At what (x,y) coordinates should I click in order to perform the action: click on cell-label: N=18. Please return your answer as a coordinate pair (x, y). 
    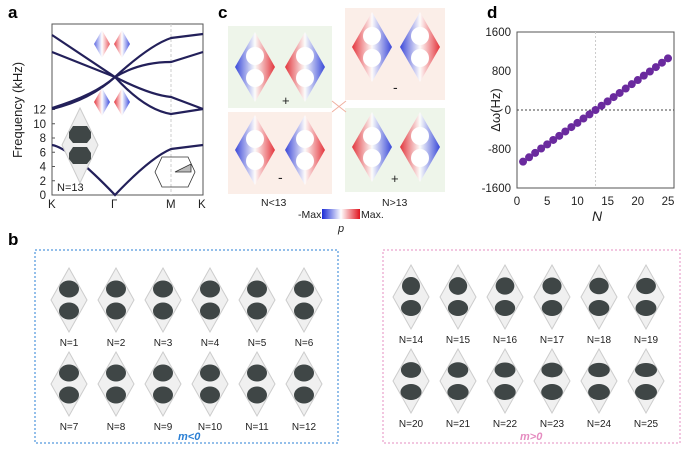
    Looking at the image, I should click on (599, 340).